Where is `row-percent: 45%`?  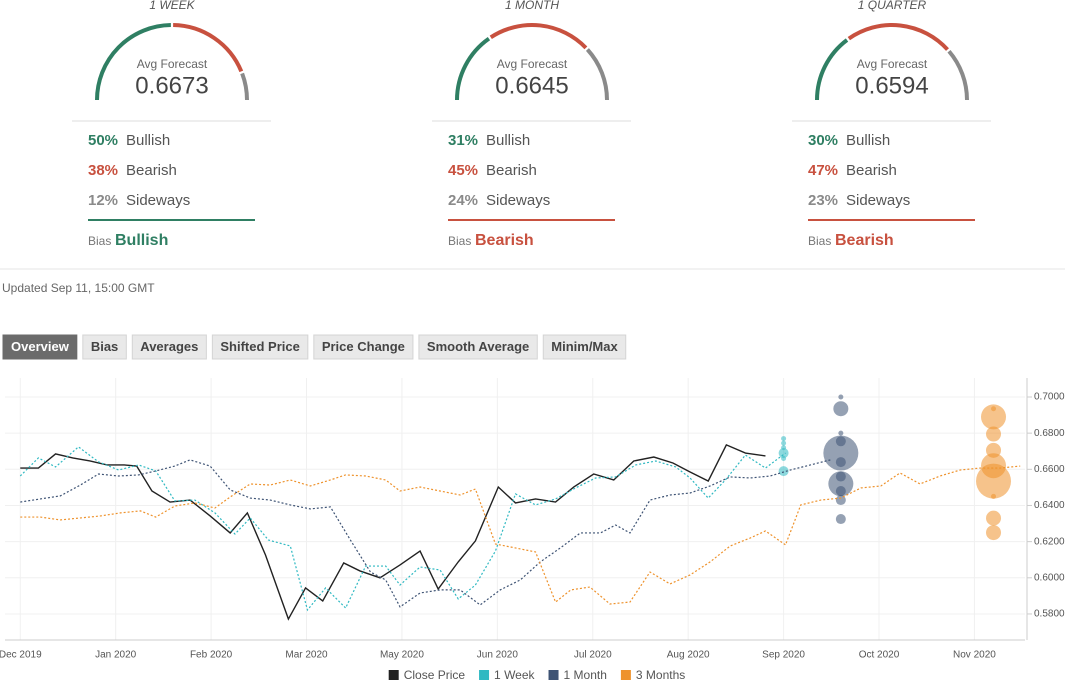
row-percent: 45% is located at coordinates (463, 170).